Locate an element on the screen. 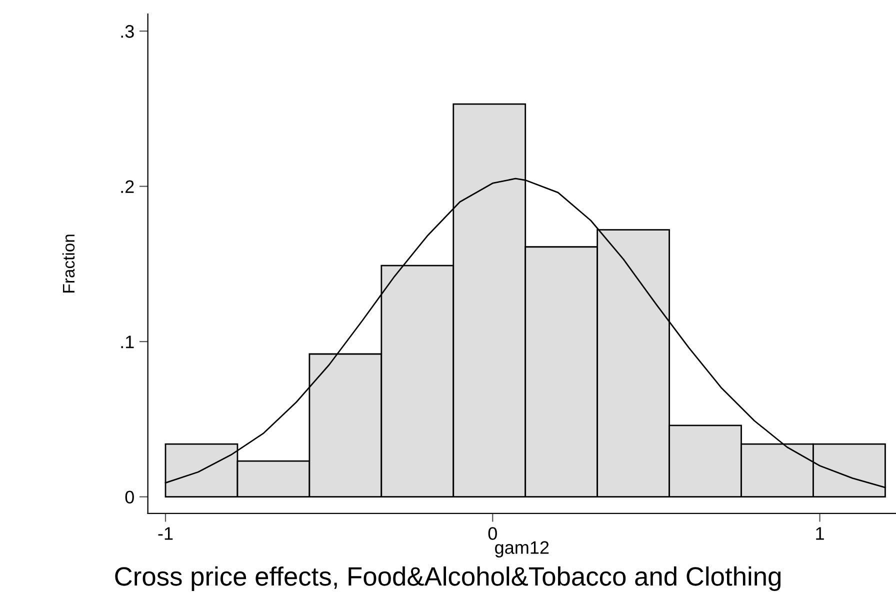  x-tick-label: -1 is located at coordinates (165, 533).